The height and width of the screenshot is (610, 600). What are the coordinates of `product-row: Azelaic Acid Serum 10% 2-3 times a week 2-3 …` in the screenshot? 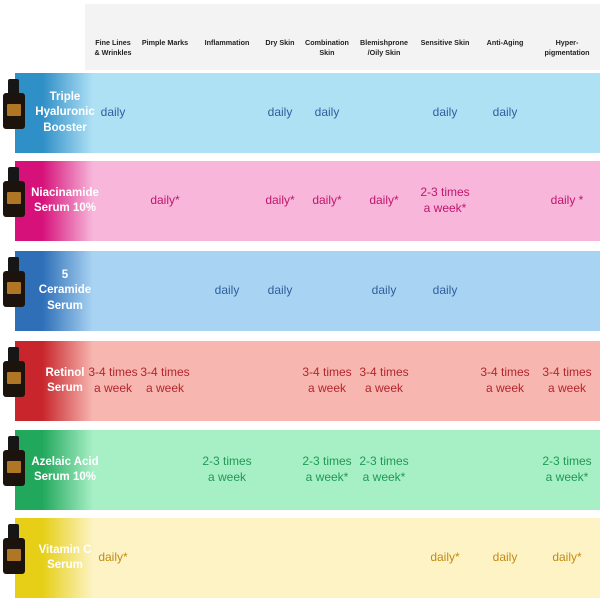 It's located at (301, 470).